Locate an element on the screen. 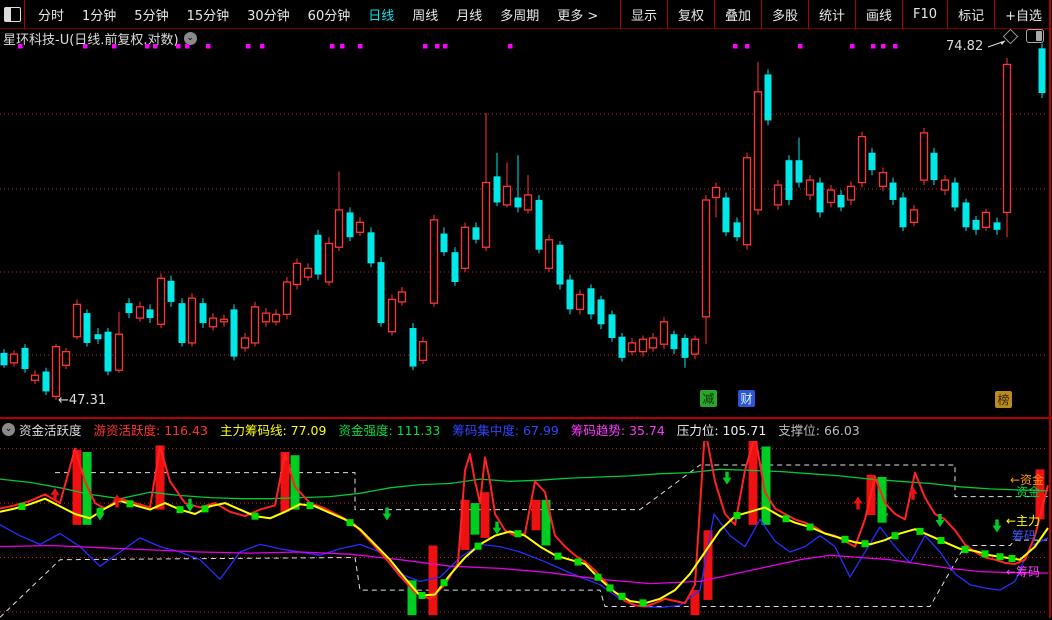 Image resolution: width=1052 pixels, height=620 pixels. action-显示: 显示 is located at coordinates (643, 14).